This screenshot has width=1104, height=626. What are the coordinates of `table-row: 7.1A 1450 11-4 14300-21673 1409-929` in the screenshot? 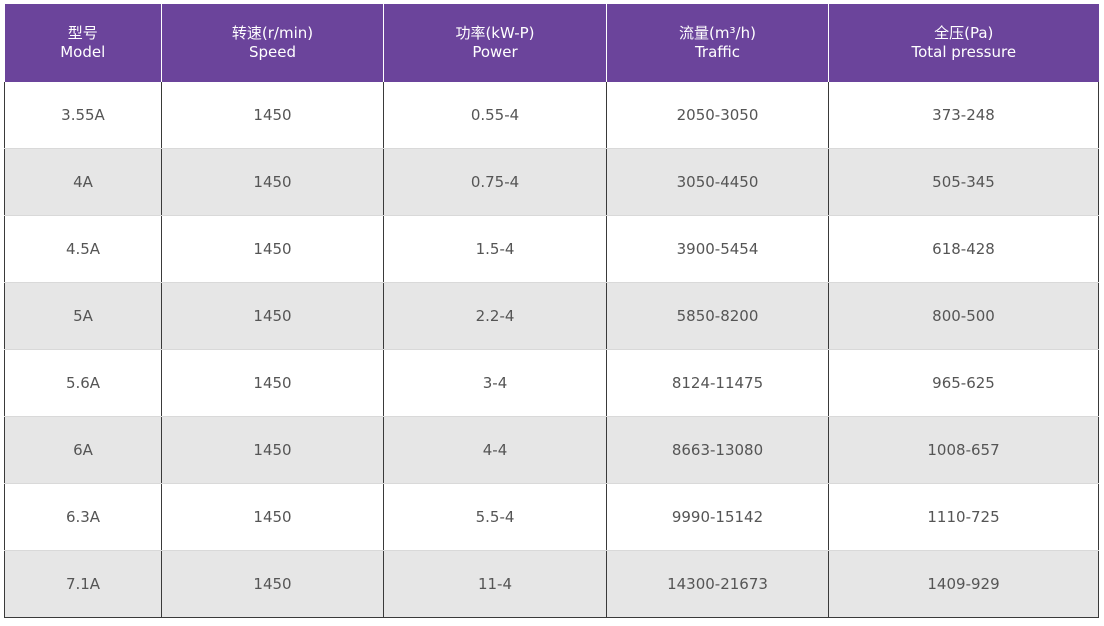 It's located at (551, 584).